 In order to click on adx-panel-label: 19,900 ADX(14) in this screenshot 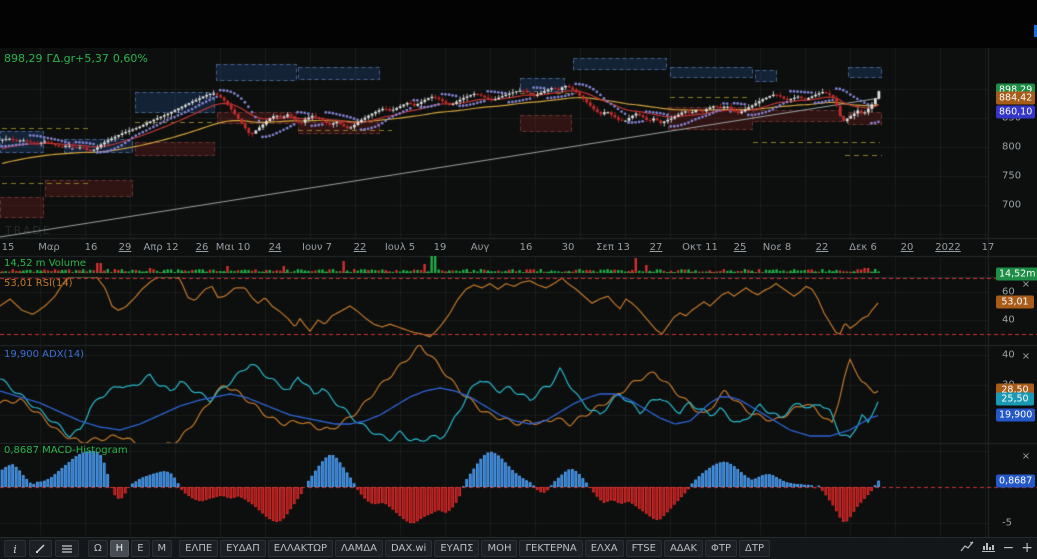, I will do `click(44, 354)`.